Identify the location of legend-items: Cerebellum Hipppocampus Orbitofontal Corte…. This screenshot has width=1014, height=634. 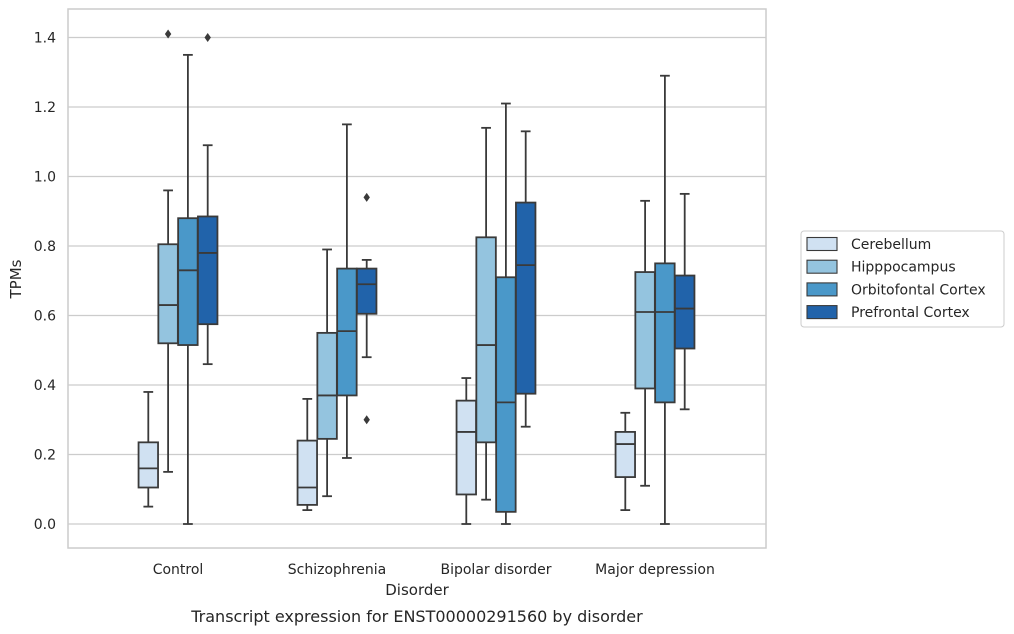
(896, 278).